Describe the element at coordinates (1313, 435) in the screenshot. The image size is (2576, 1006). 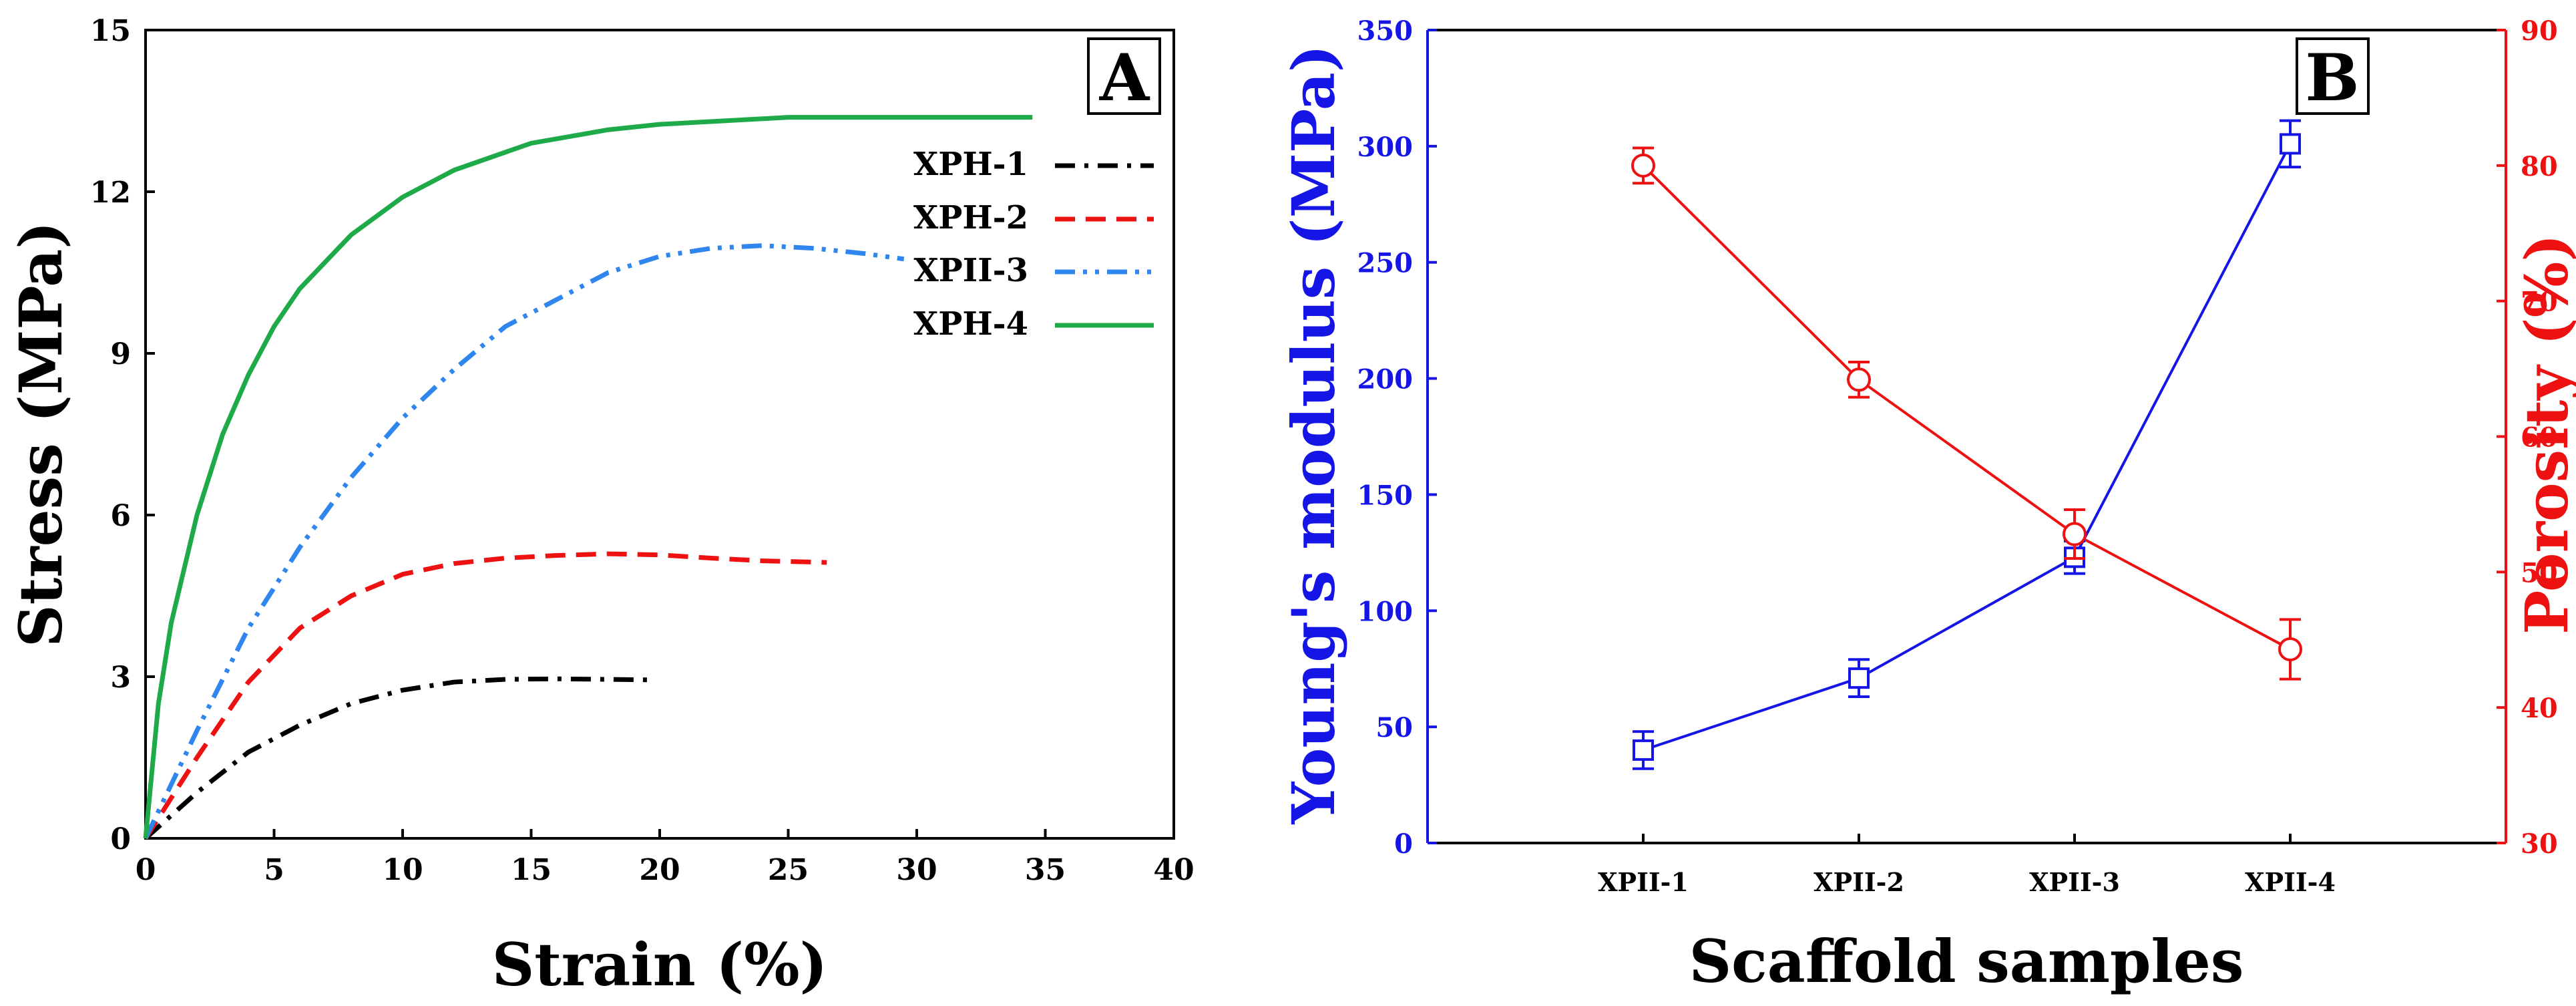
I see `panel-b-left-y-axis-label: Young's modulus (MPa)` at that location.